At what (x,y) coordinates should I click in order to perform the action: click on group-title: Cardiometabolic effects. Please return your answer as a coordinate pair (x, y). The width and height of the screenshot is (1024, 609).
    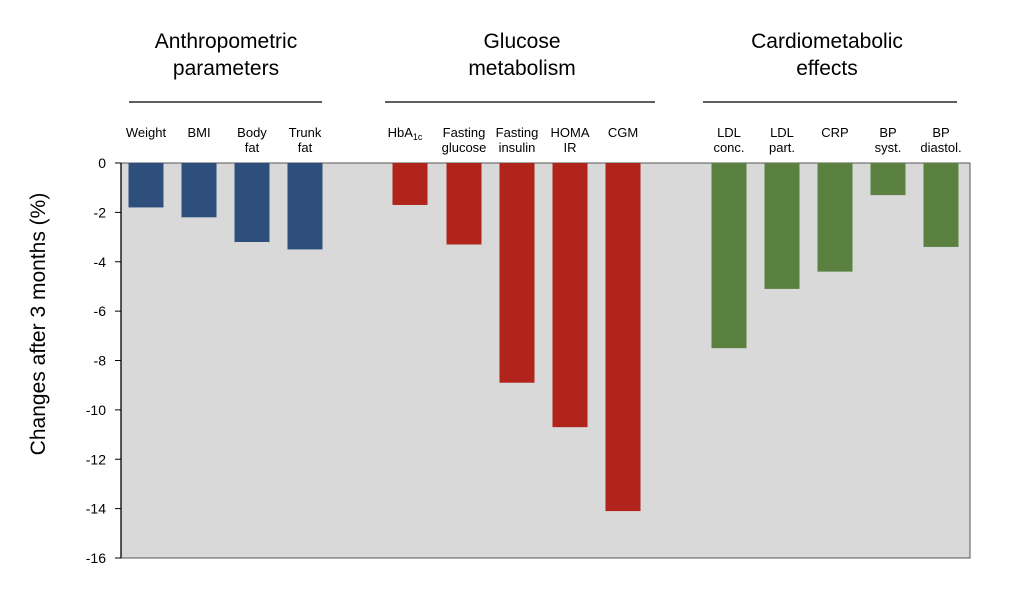
    Looking at the image, I should click on (827, 55).